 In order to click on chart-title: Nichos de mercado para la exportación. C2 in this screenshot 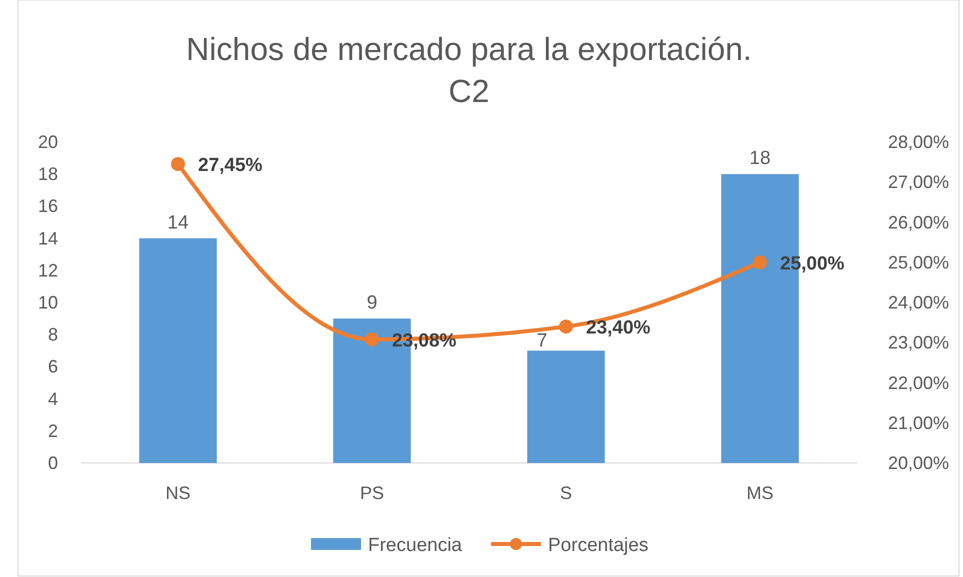, I will do `click(469, 70)`.